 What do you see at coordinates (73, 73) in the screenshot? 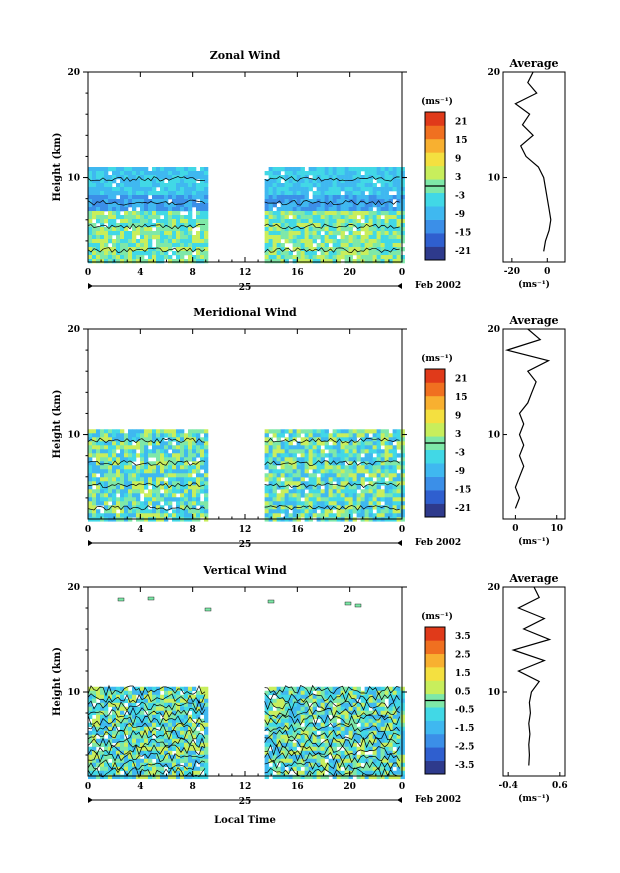
I see `y-tick-label: 20` at bounding box center [73, 73].